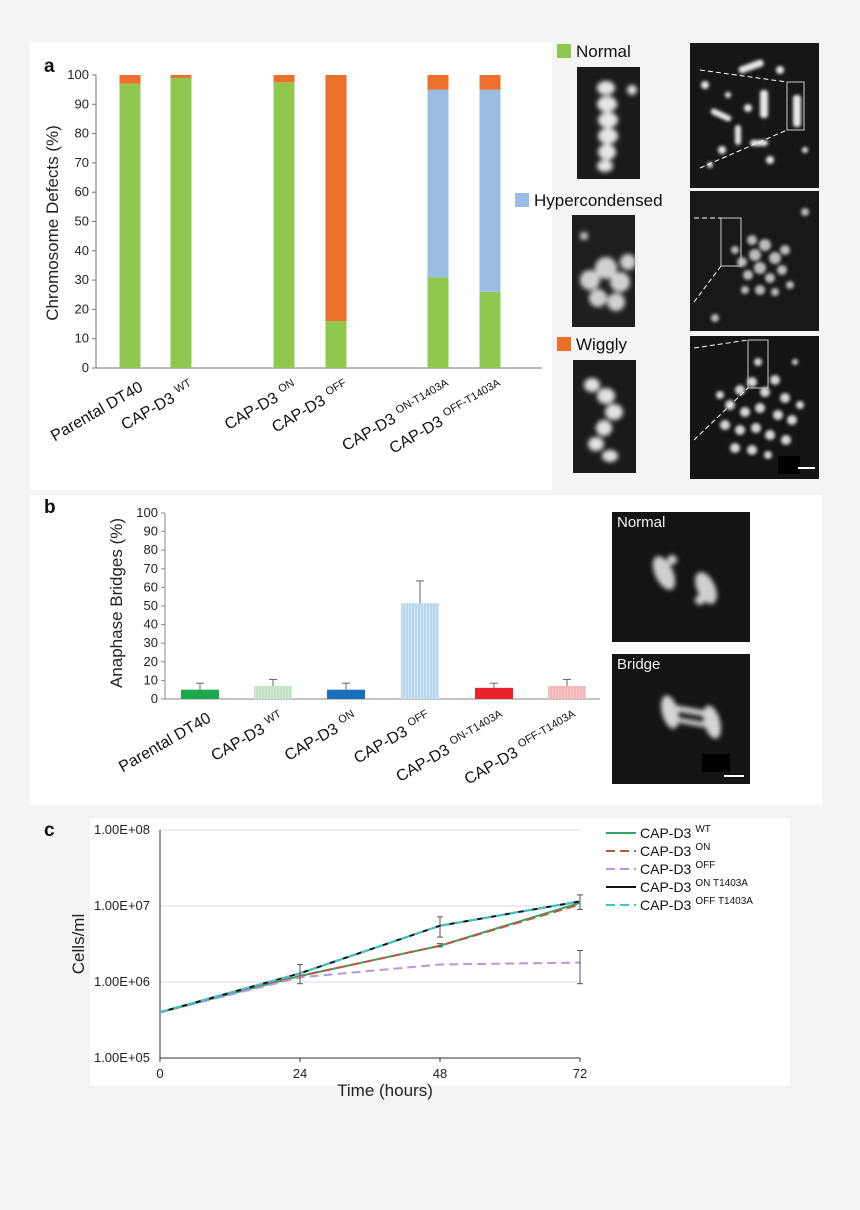  Describe the element at coordinates (116, 603) in the screenshot. I see `chart-b-y-axis-title: Anaphase Bridges (%)` at that location.